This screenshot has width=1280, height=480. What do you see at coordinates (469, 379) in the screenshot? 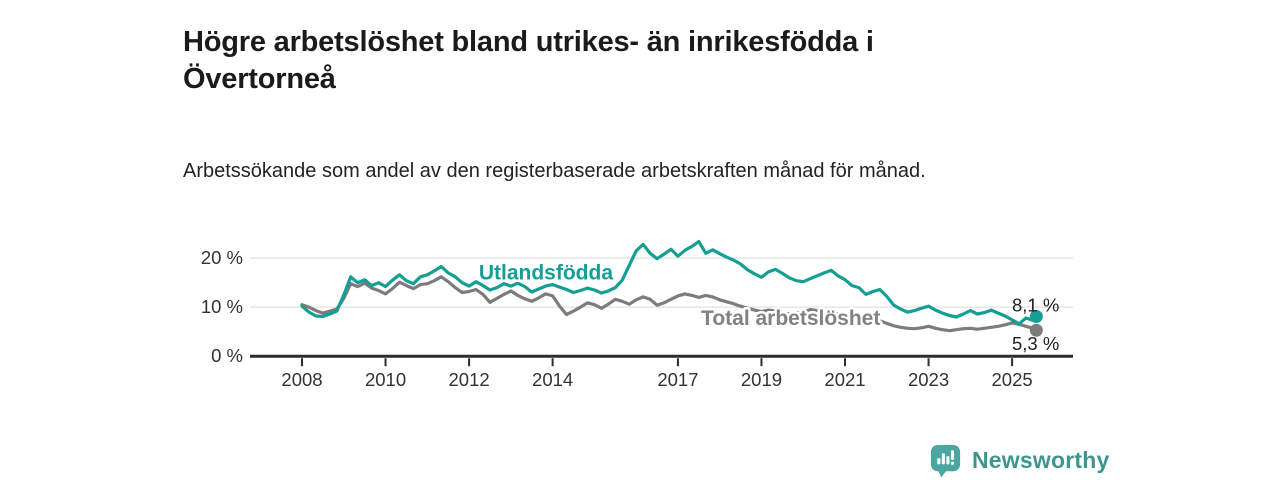
I see `x-tick-label: 2012` at bounding box center [469, 379].